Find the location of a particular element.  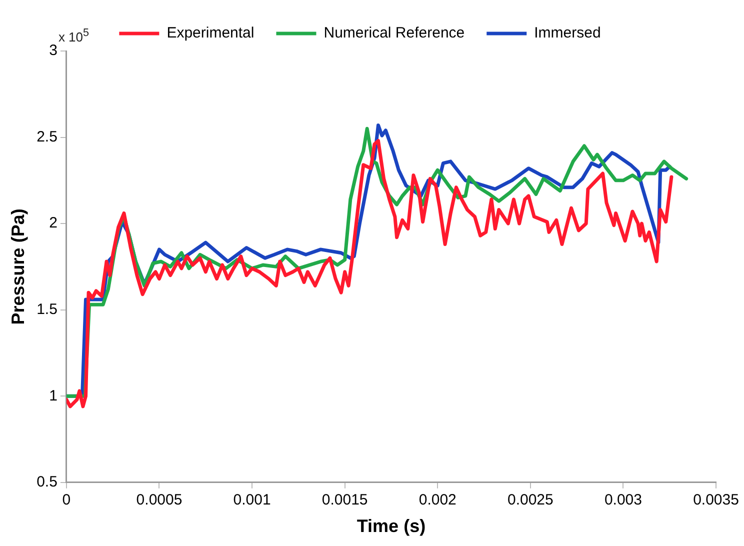

y-tick-label: 2.5 is located at coordinates (47, 137).